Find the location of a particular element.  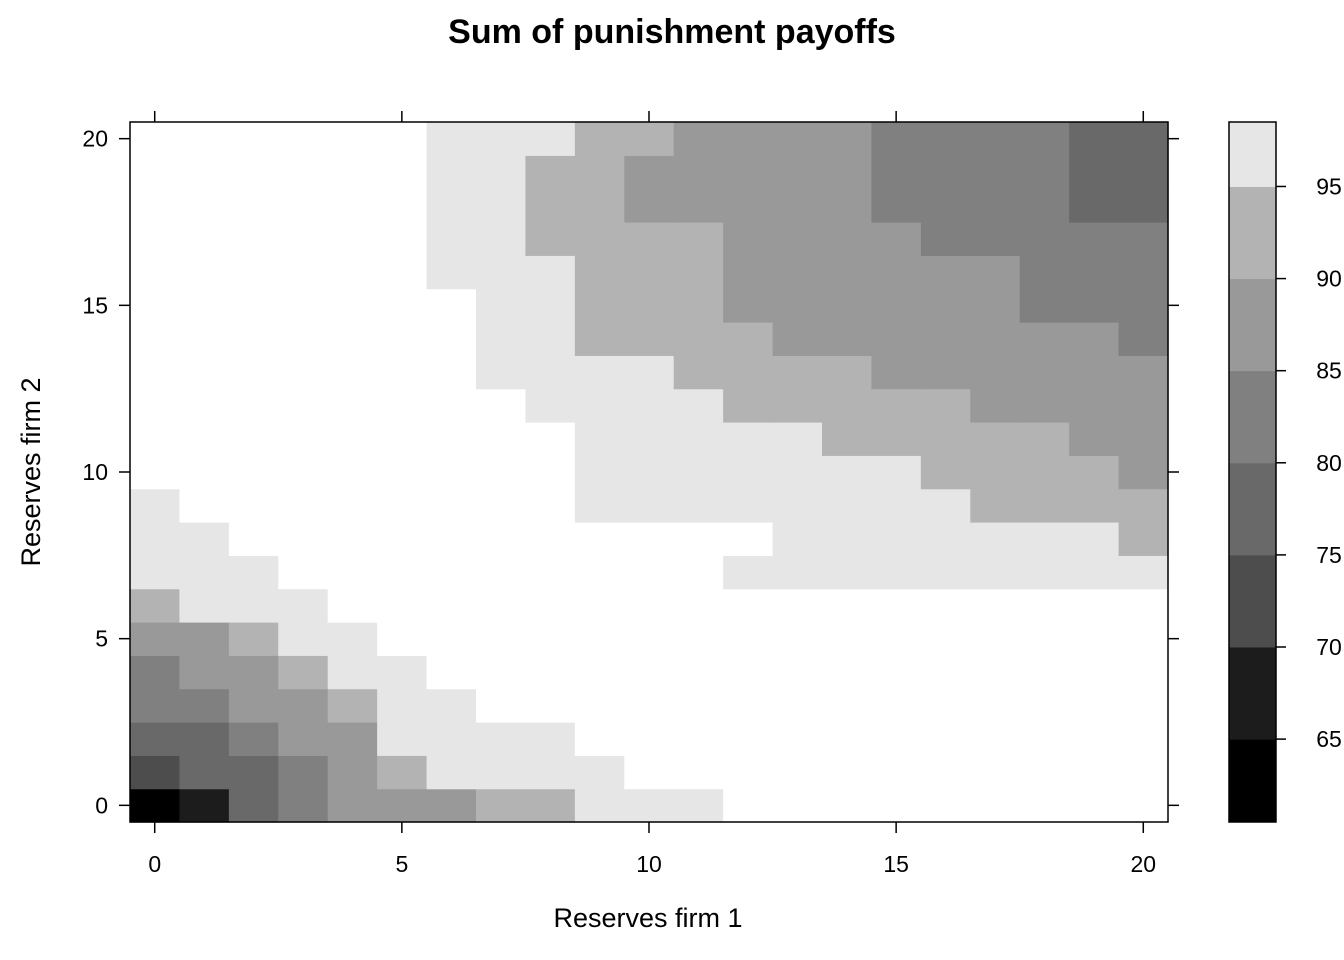

y-tick-label: 5 is located at coordinates (101, 639).